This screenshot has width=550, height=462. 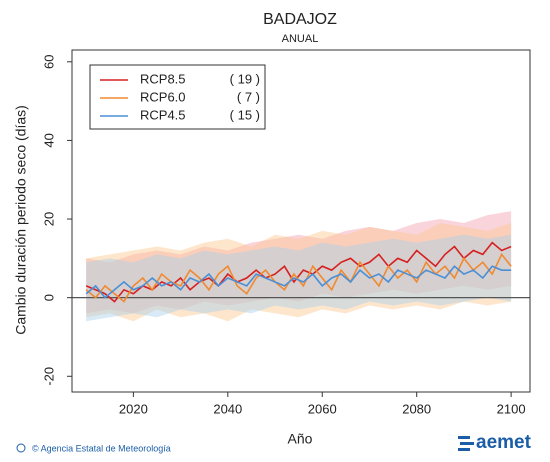 What do you see at coordinates (248, 96) in the screenshot?
I see `legend-count: ( 7 )` at bounding box center [248, 96].